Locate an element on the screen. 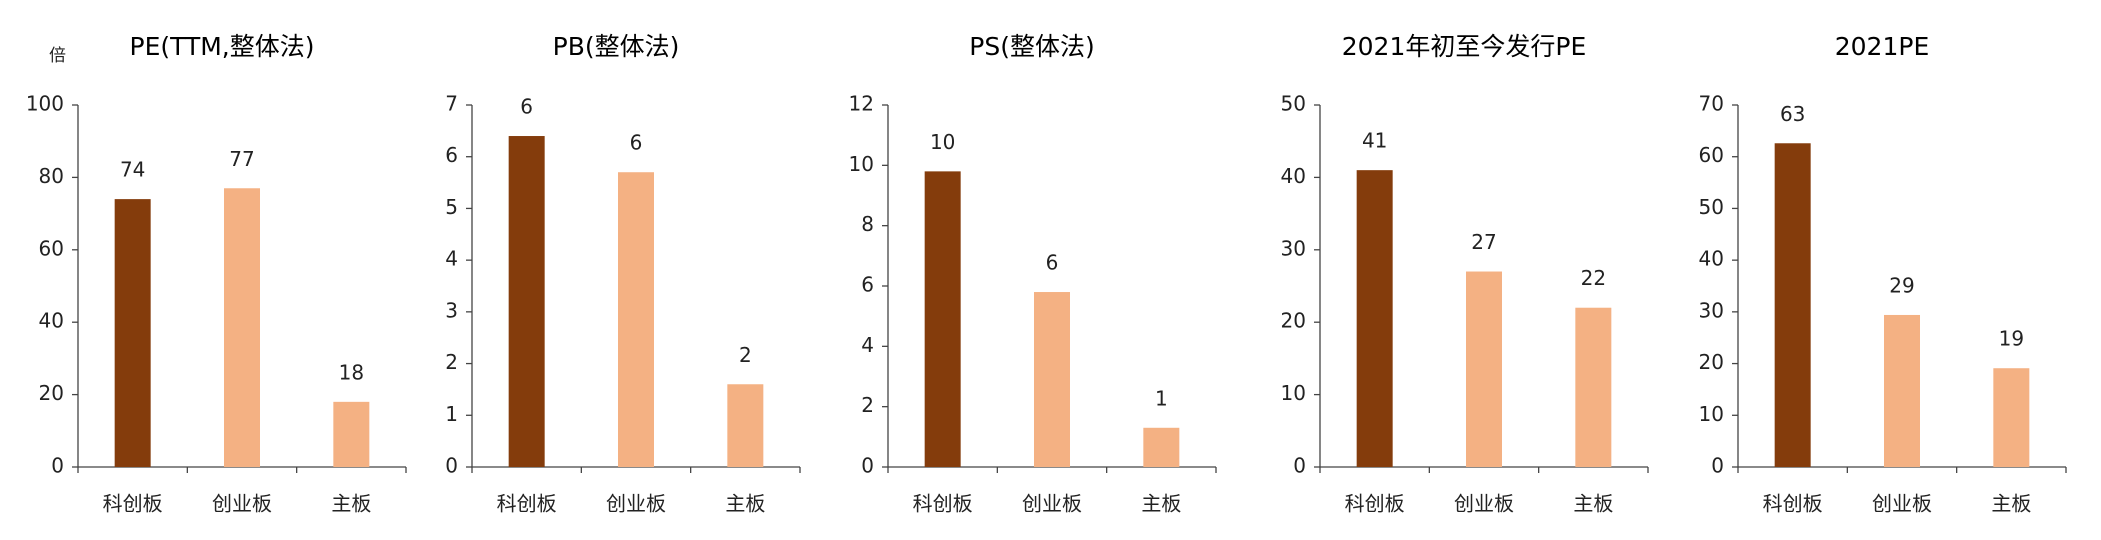 The image size is (2101, 540). chart-title: 2021年初至今发行PE is located at coordinates (1464, 46).